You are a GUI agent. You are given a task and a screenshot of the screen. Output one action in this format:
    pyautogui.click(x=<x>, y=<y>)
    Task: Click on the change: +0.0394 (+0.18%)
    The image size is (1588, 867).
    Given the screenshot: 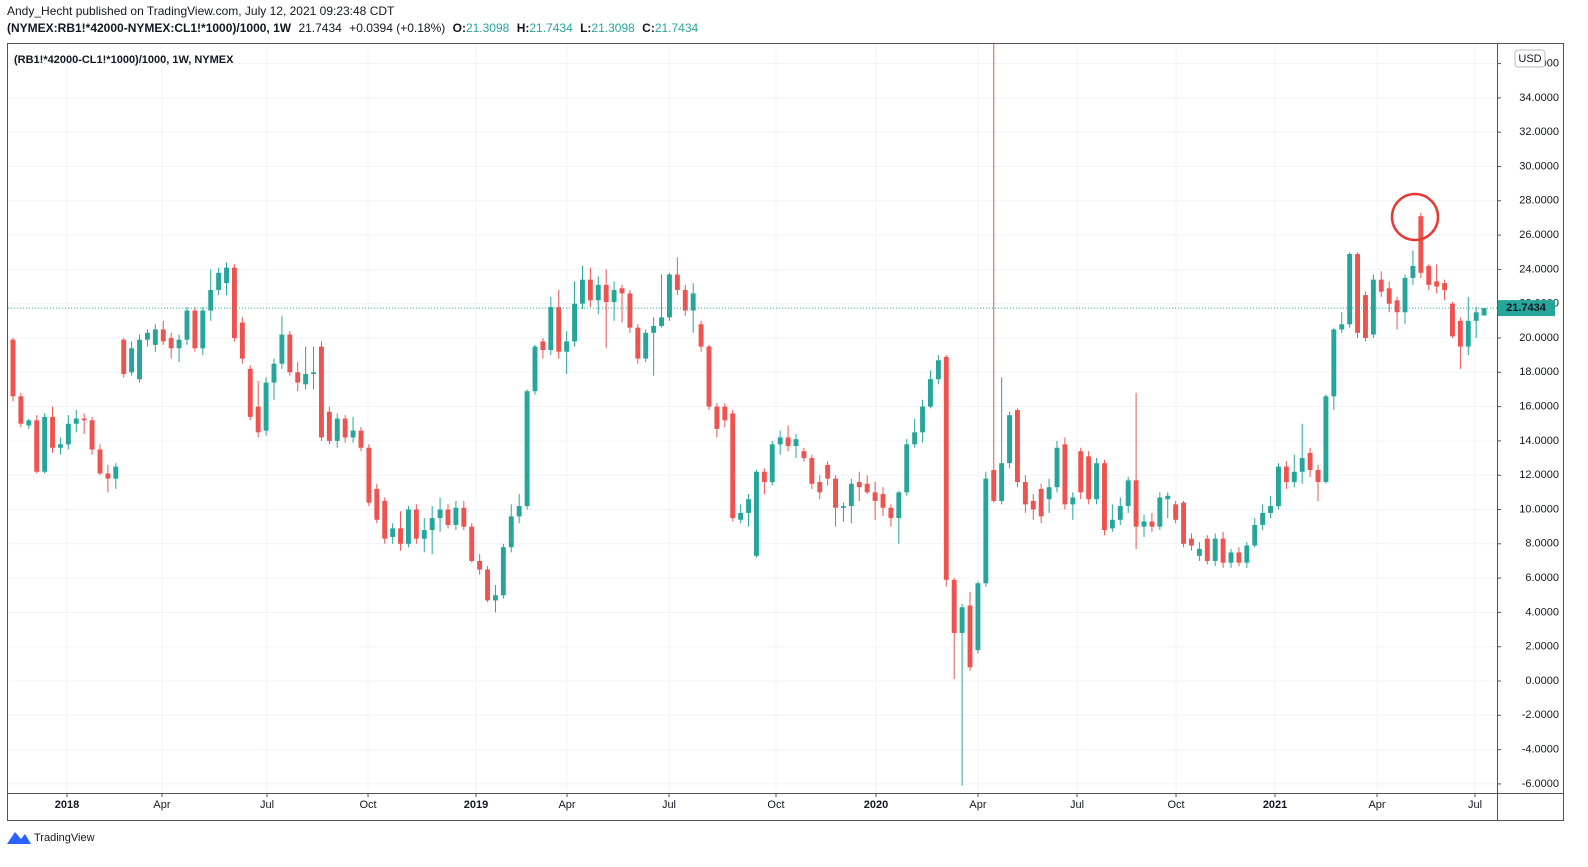 What is the action you would take?
    pyautogui.click(x=397, y=28)
    